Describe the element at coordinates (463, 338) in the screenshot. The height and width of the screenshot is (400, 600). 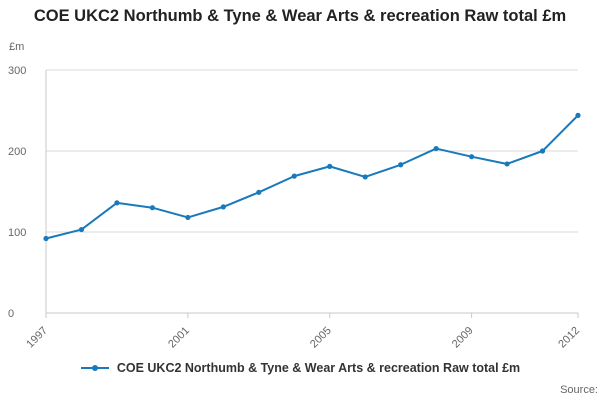
I see `x-tick-label: 2009` at that location.